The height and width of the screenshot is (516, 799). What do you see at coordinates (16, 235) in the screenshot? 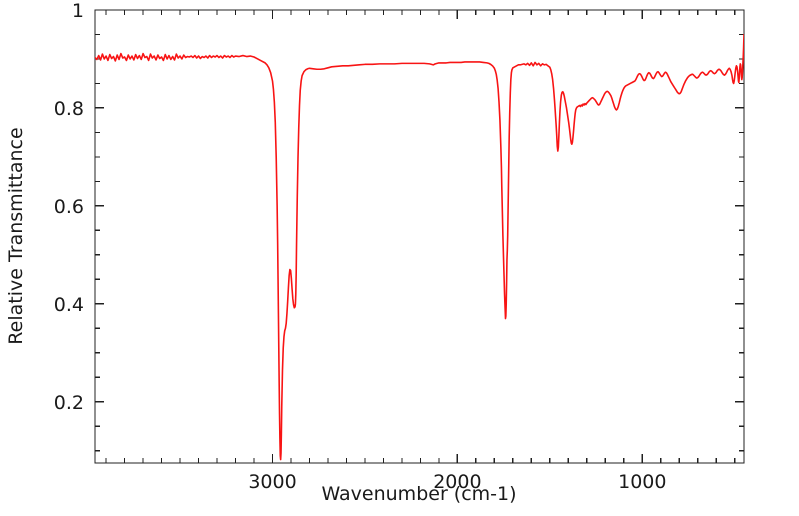
I see `y-axis-title: Relative Transmittance` at bounding box center [16, 235].